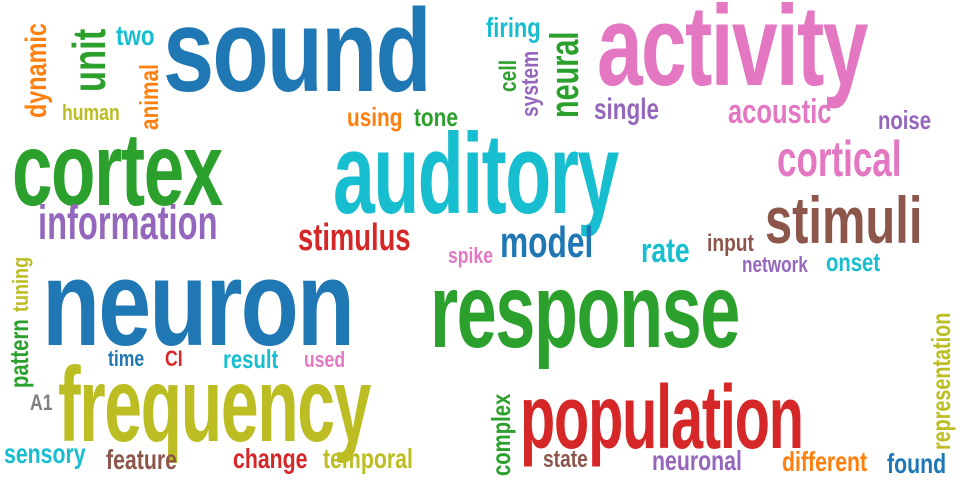 Image resolution: width=960 pixels, height=480 pixels. I want to click on word-rate: rate, so click(665, 251).